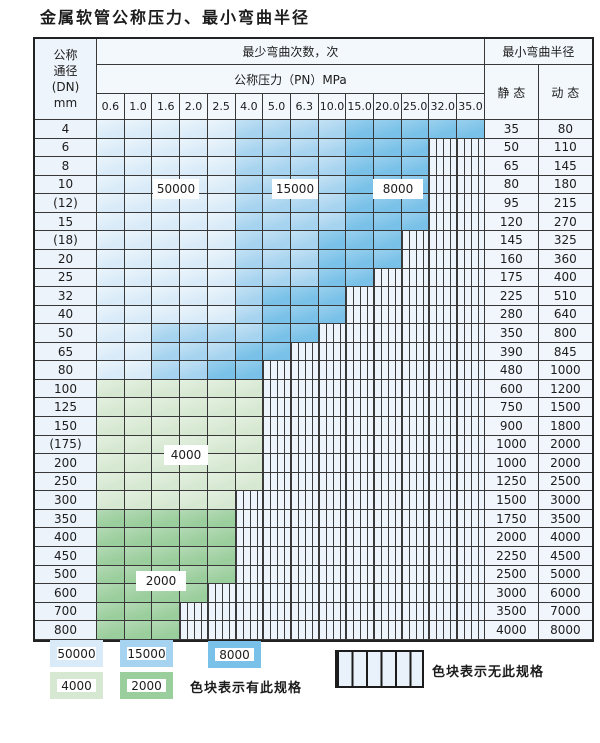 This screenshot has height=743, width=600. Describe the element at coordinates (66, 630) in the screenshot. I see `dn-cell: 800` at that location.